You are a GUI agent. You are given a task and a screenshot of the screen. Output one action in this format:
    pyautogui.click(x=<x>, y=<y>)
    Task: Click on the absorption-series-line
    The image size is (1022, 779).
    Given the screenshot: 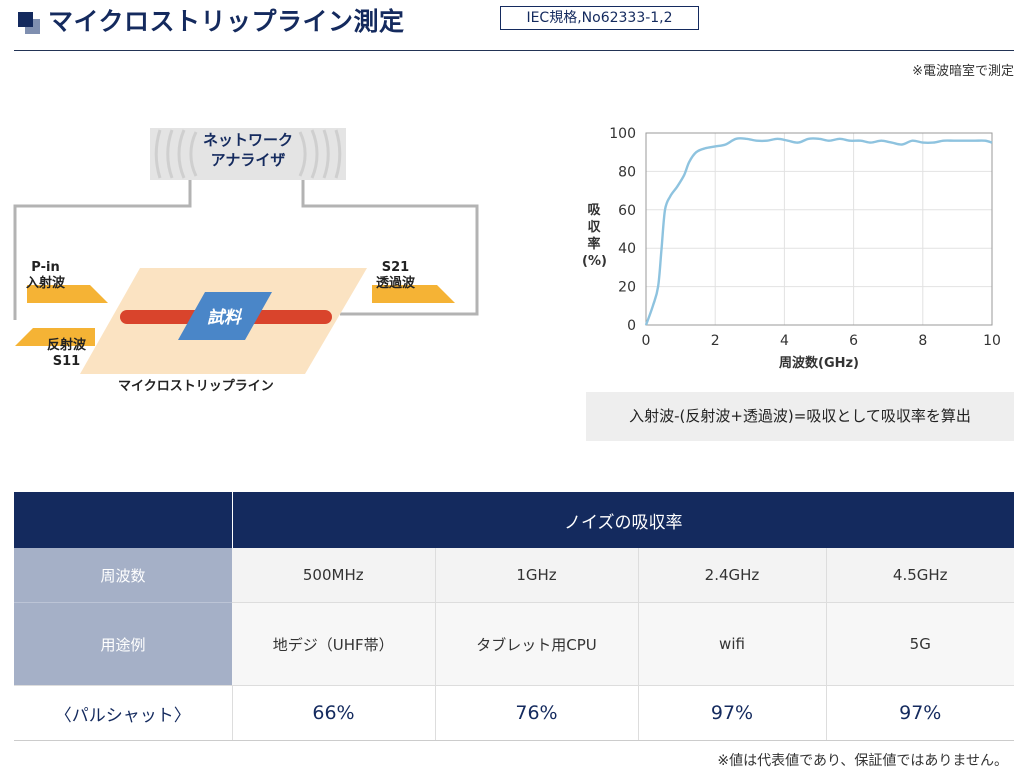 What is the action you would take?
    pyautogui.click(x=818, y=231)
    